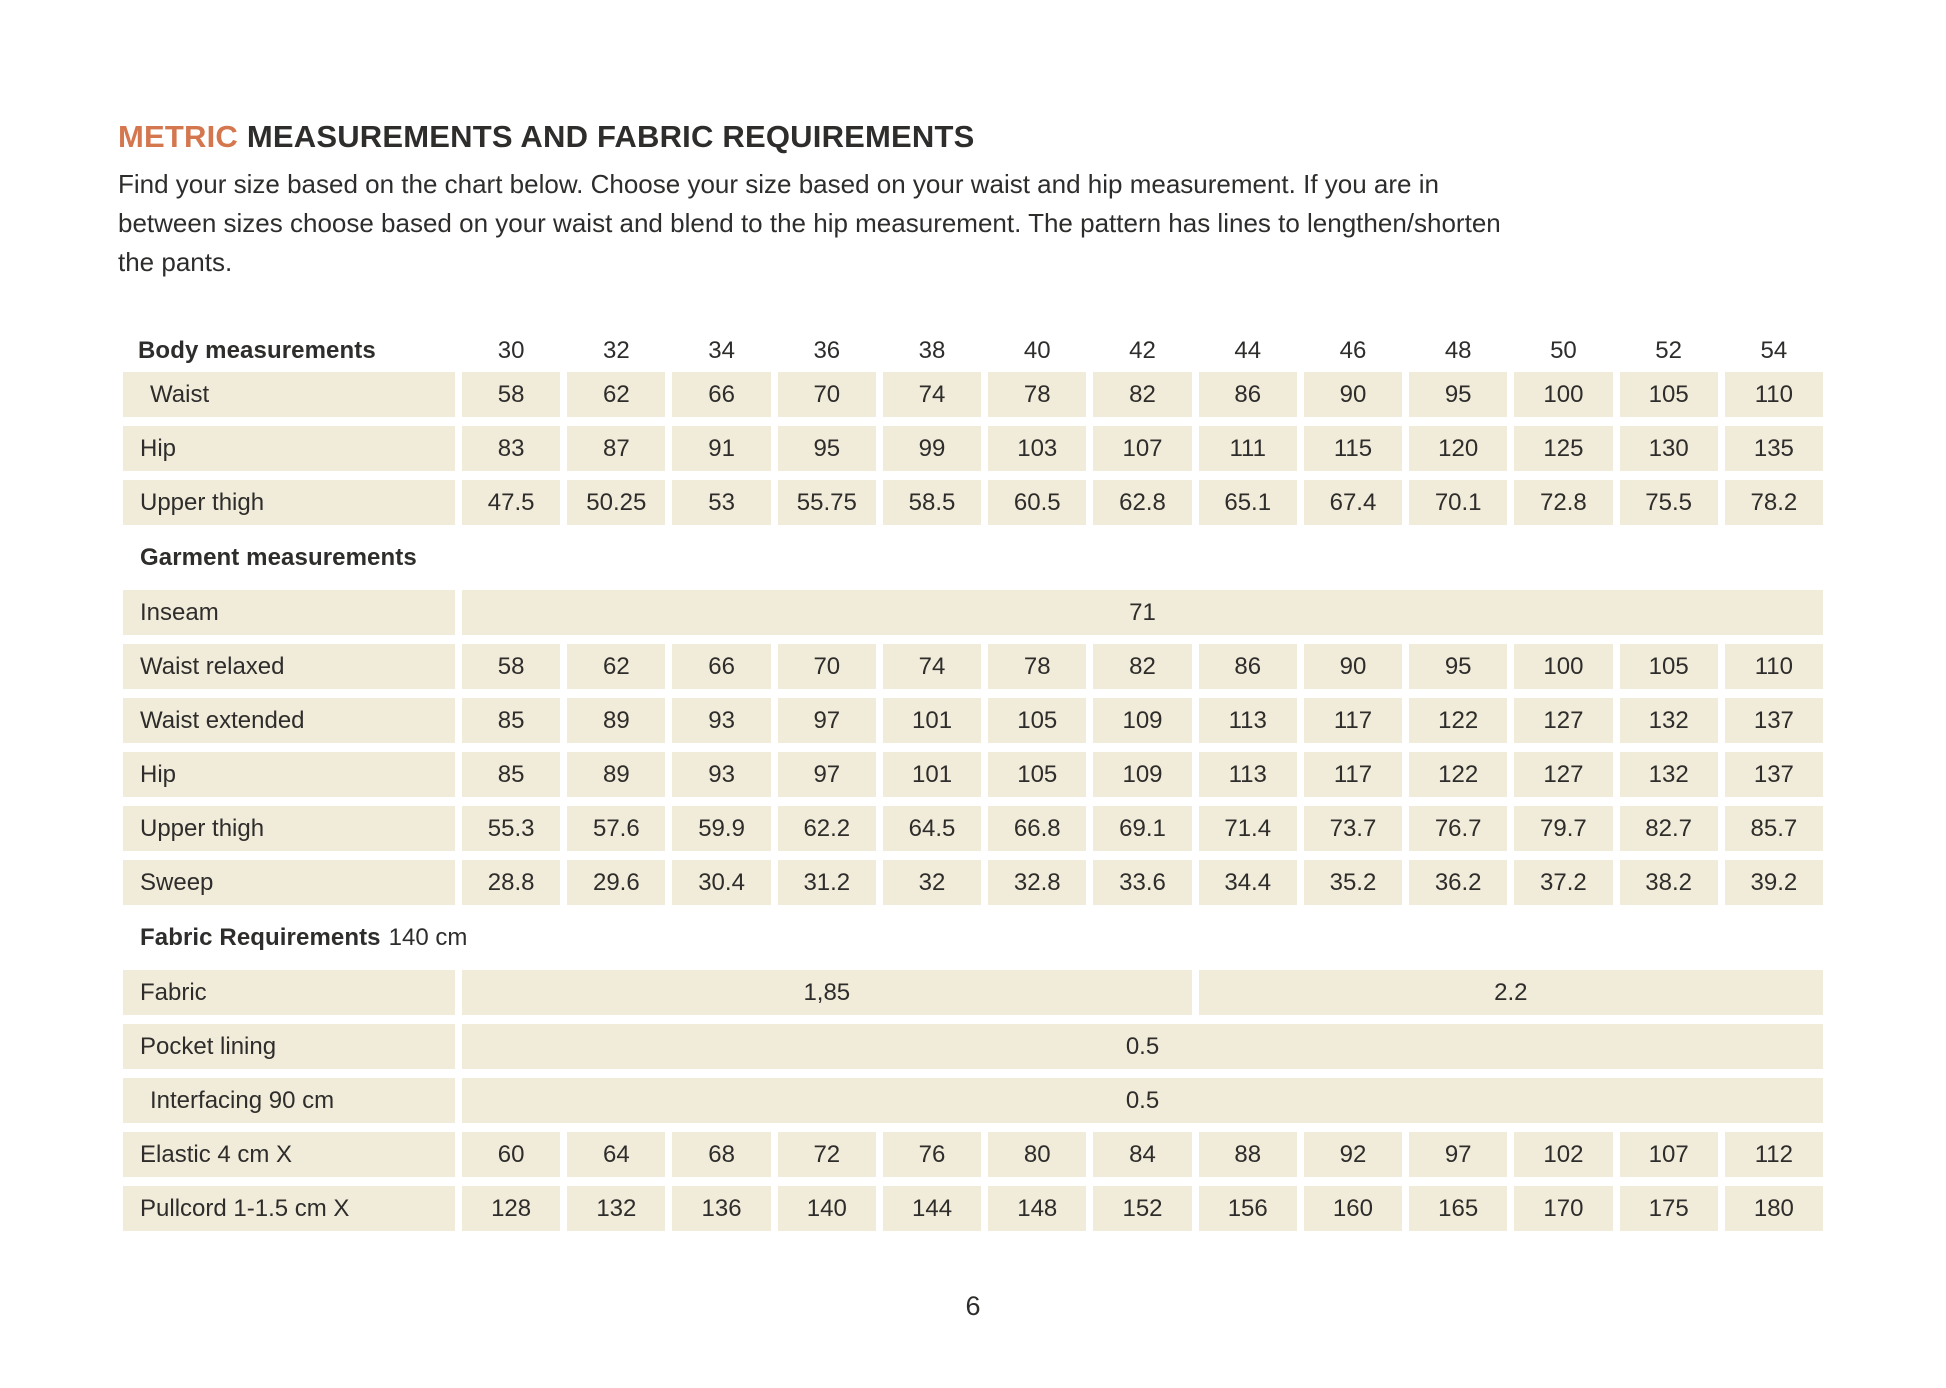 This screenshot has width=1946, height=1388. Describe the element at coordinates (1773, 502) in the screenshot. I see `value-cell: 78.2` at that location.